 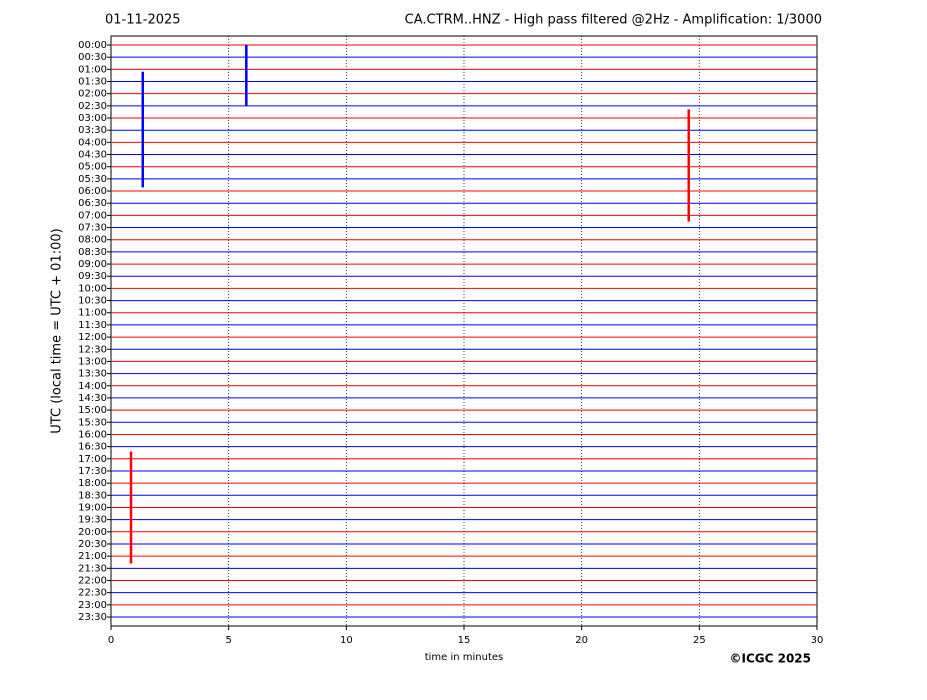 What do you see at coordinates (92, 349) in the screenshot?
I see `y-tick-label: 12:30` at bounding box center [92, 349].